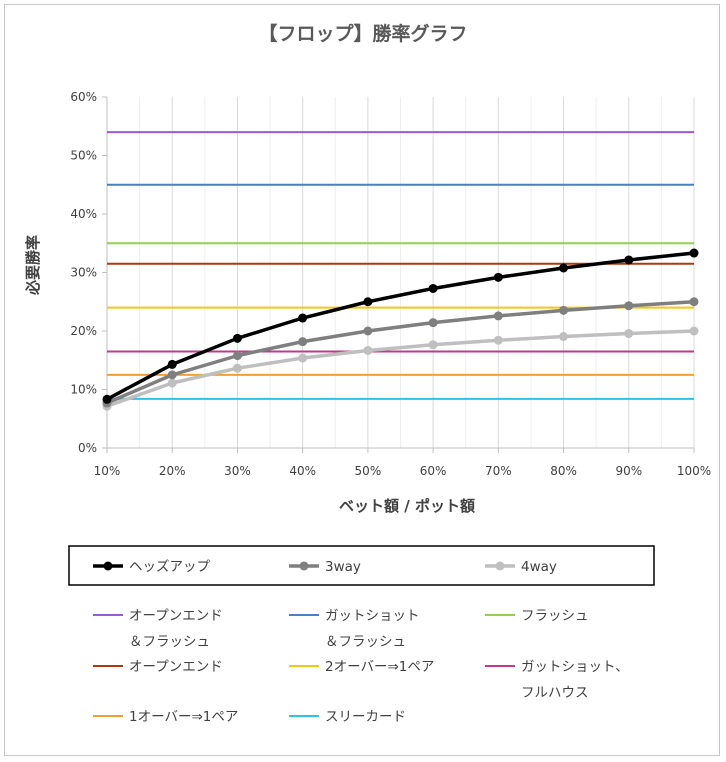  I want to click on legend-series-label: 3way, so click(343, 567).